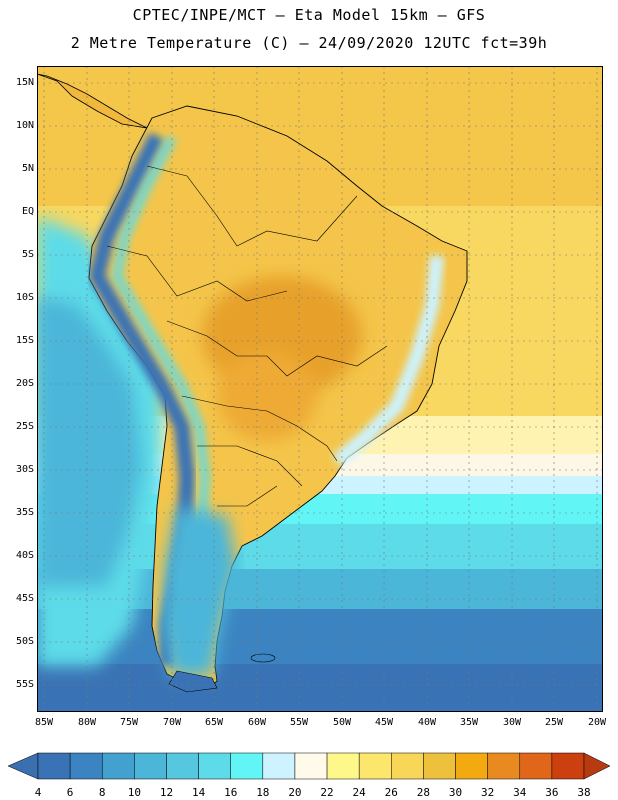  Describe the element at coordinates (24, 297) in the screenshot. I see `lat-label-10s: 10S` at that location.